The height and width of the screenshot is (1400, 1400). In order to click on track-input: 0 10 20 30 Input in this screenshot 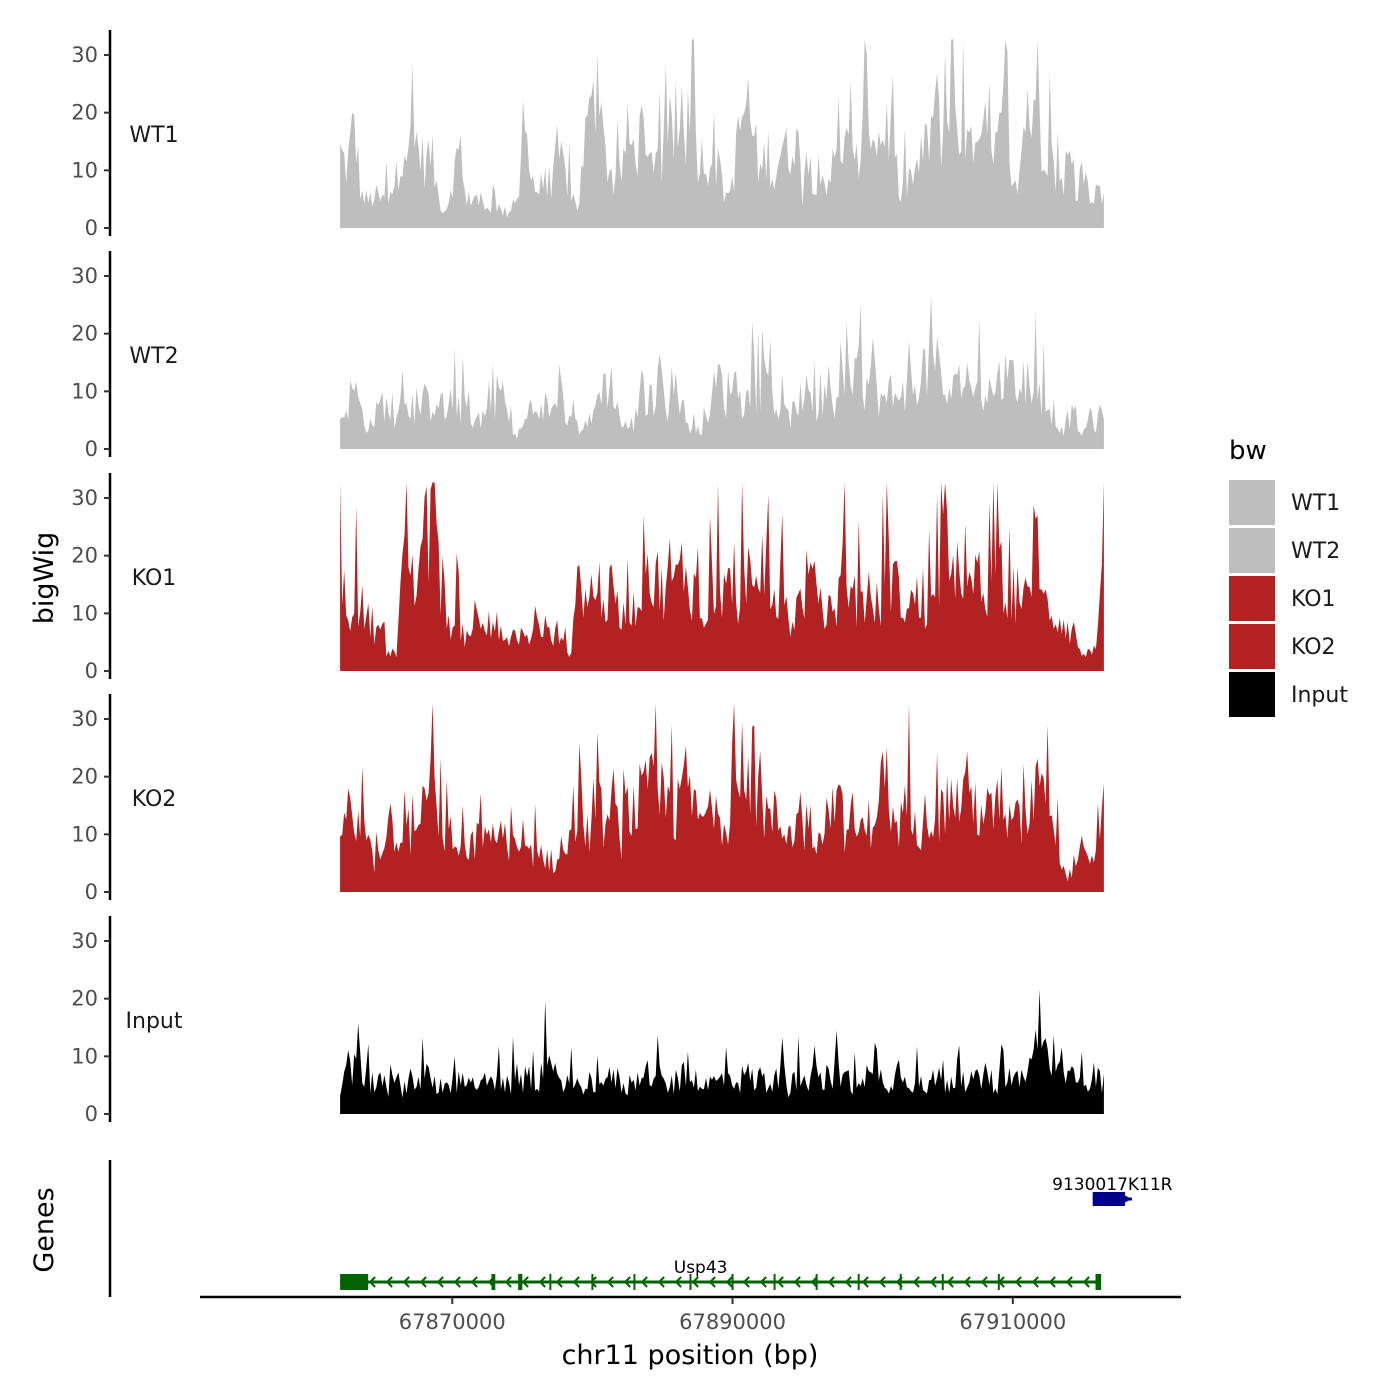, I will do `click(587, 1021)`.